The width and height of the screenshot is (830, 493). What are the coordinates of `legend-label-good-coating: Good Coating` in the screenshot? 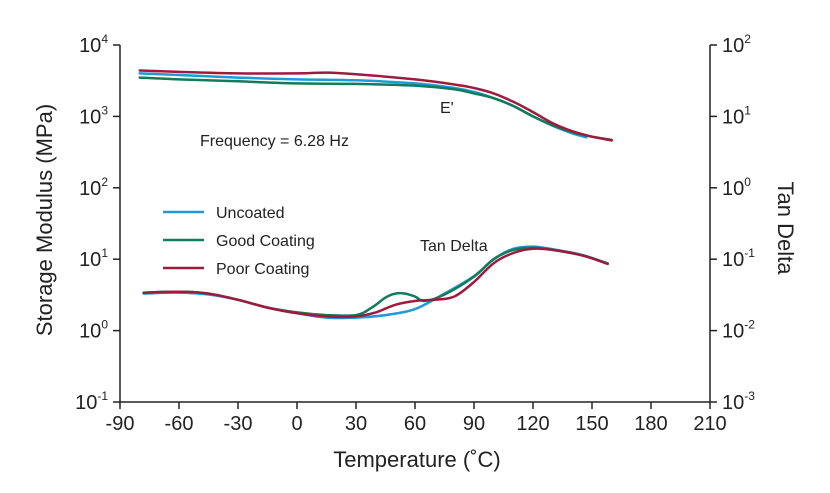 It's located at (265, 241).